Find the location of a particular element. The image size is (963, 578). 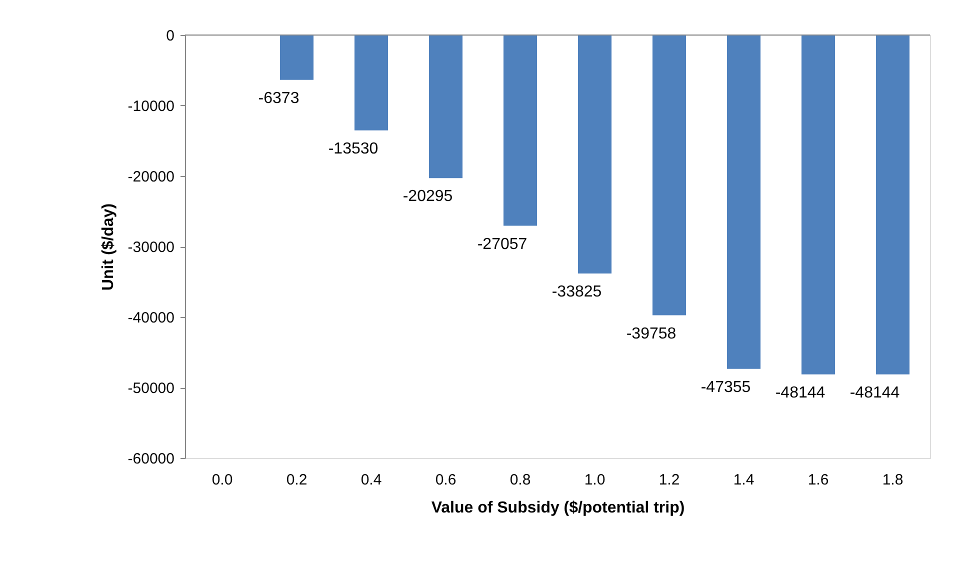

x-tick-label: 1.6 is located at coordinates (818, 480).